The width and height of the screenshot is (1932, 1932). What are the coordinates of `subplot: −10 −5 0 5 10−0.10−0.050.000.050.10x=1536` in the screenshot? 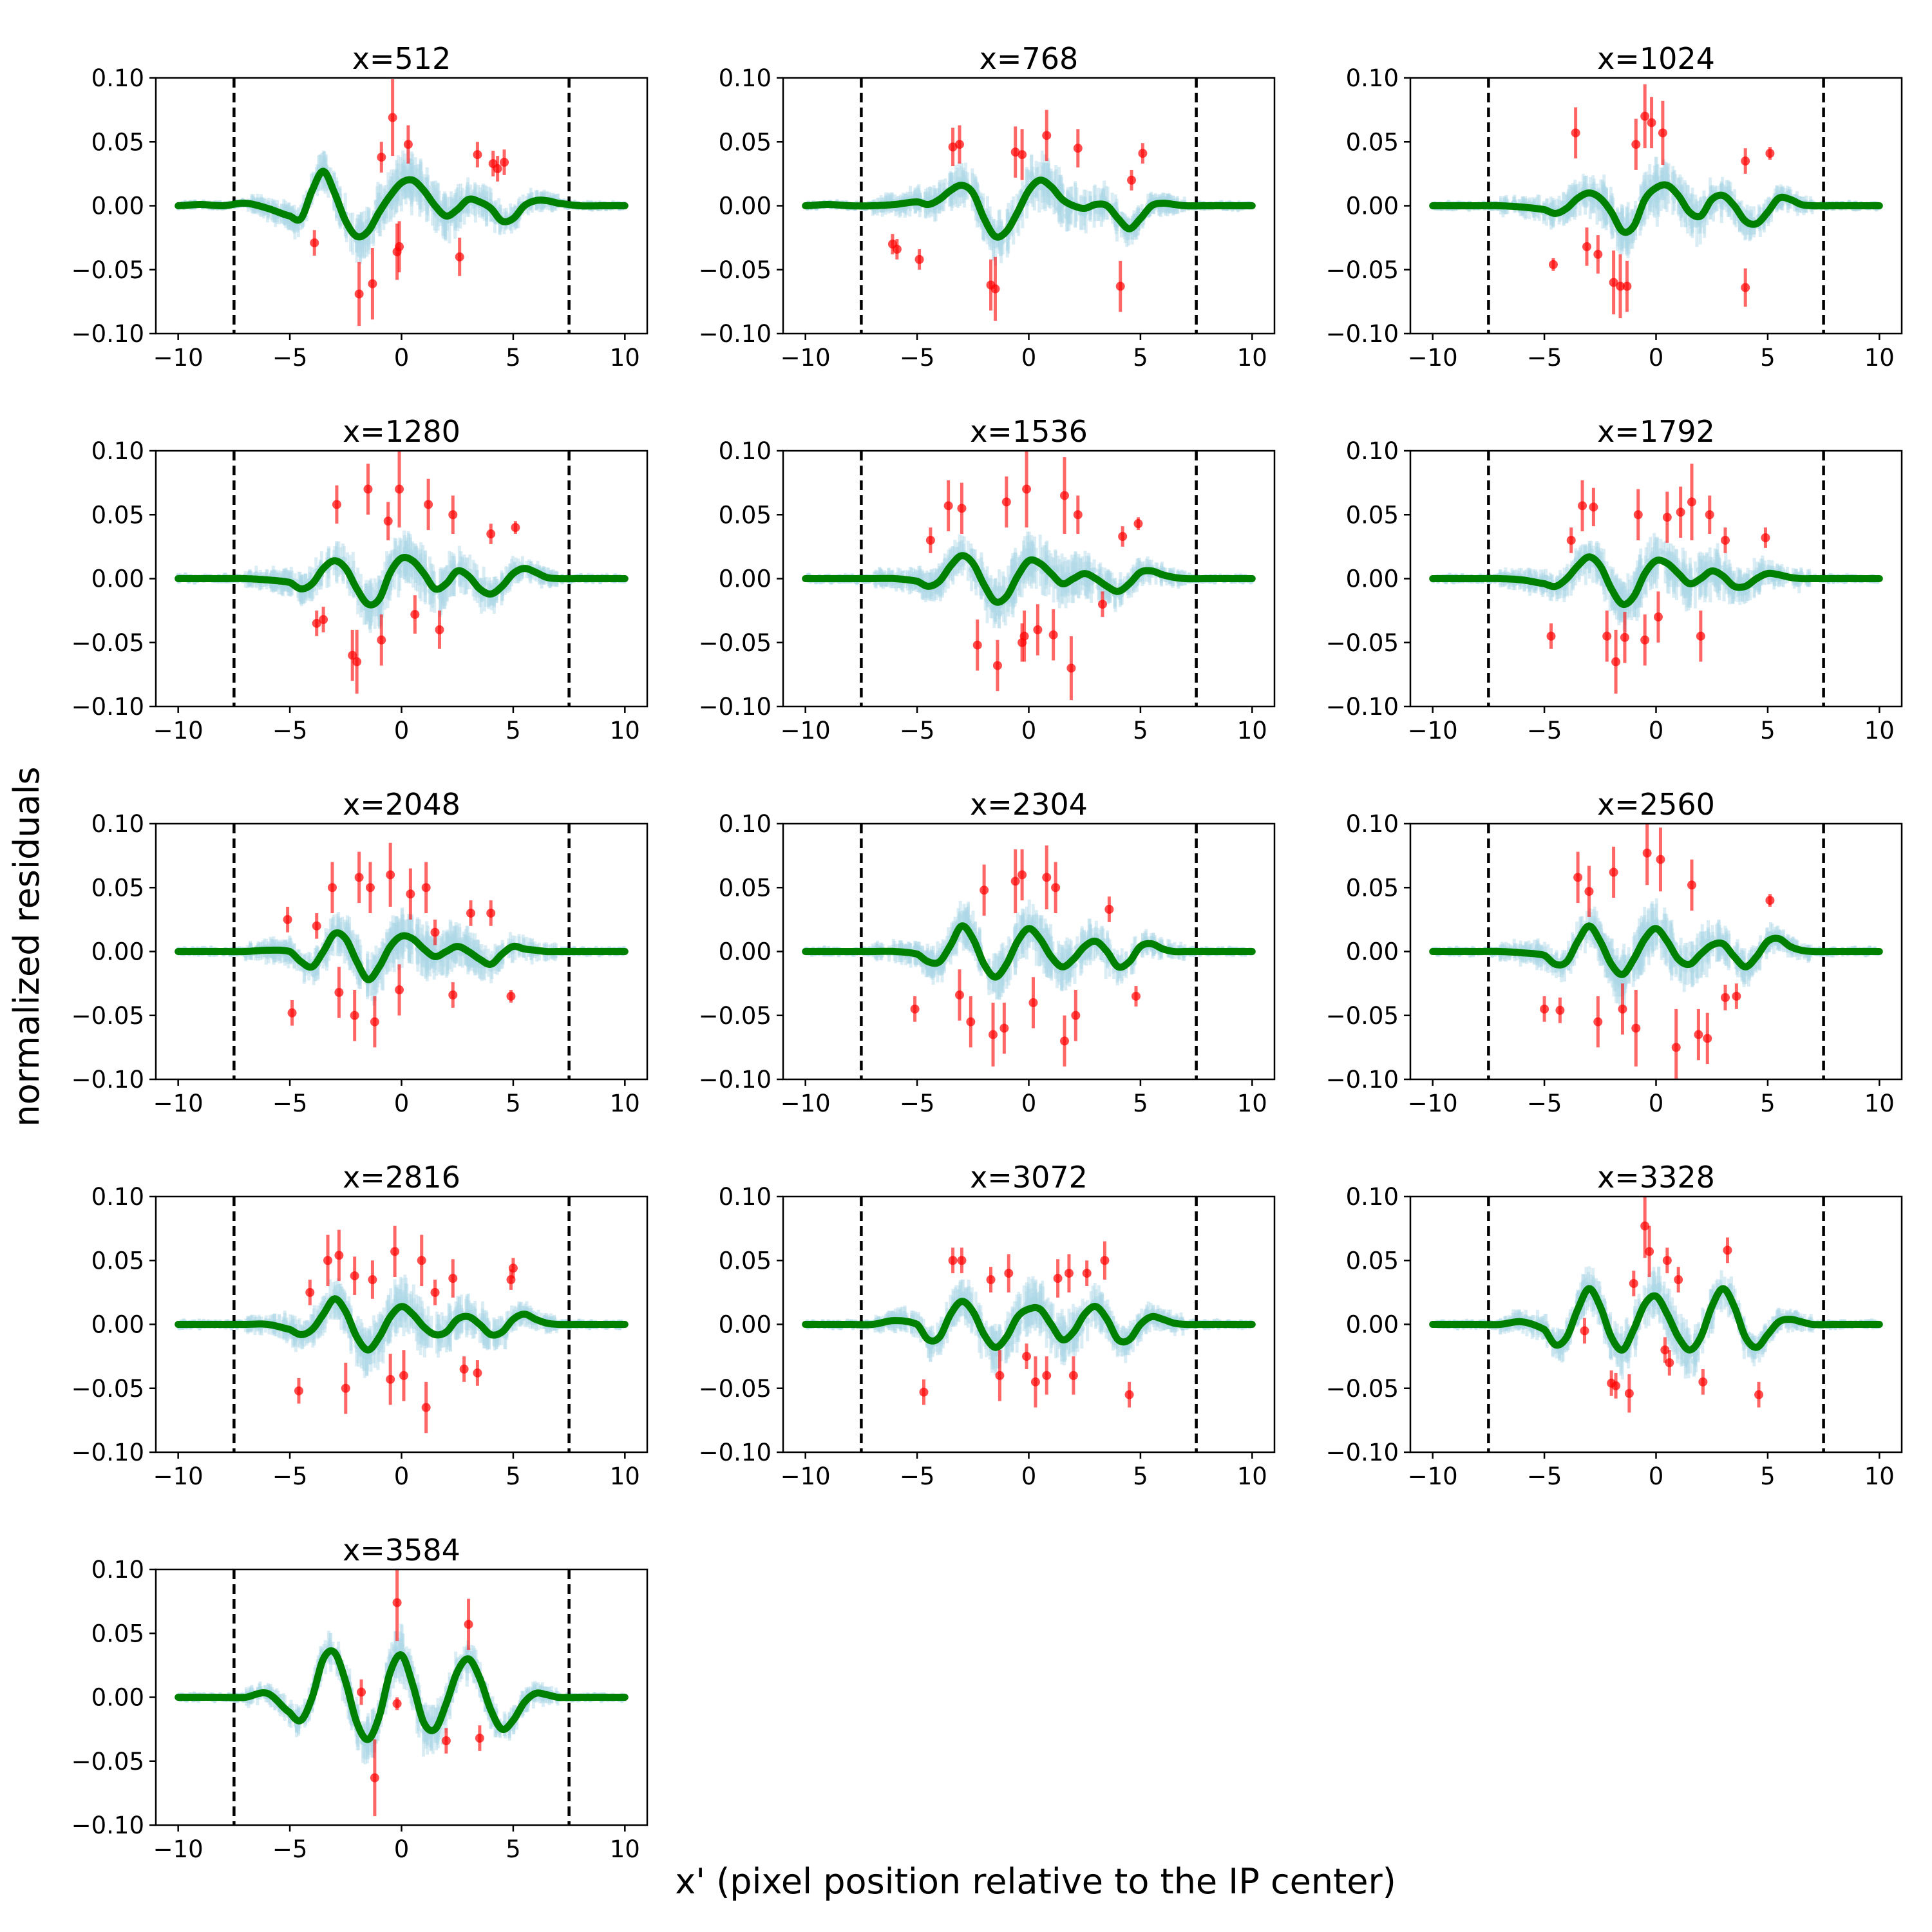 It's located at (987, 579).